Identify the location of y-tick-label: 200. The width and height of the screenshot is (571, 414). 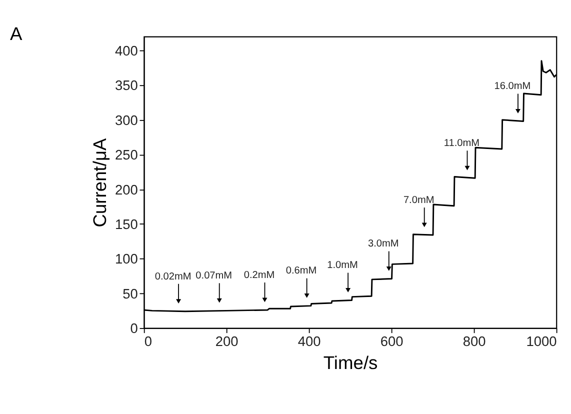
(126, 190).